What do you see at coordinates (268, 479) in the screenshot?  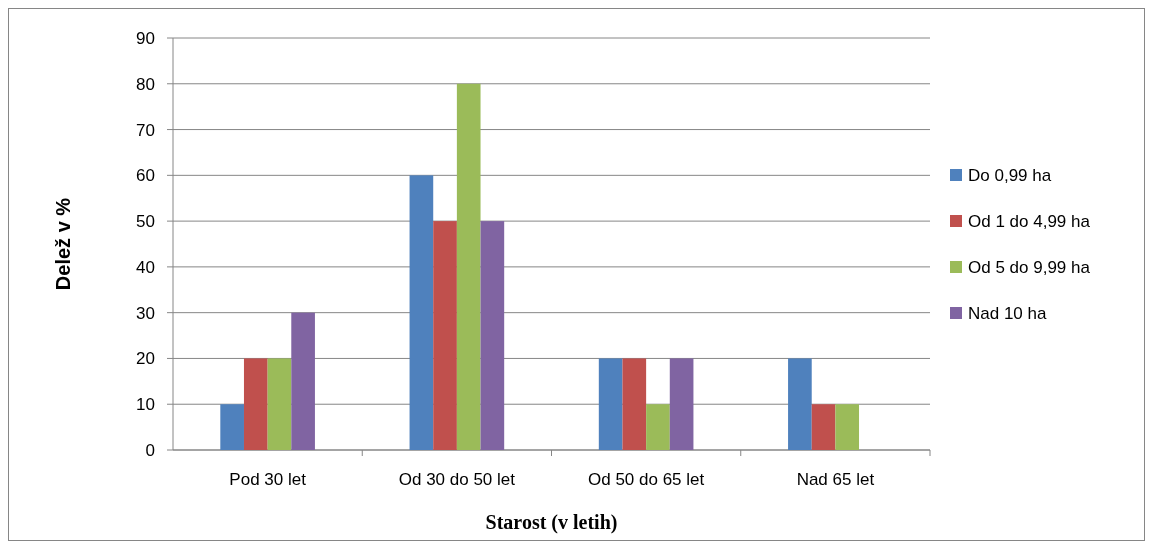 I see `x-tick-label: Pod 30 let` at bounding box center [268, 479].